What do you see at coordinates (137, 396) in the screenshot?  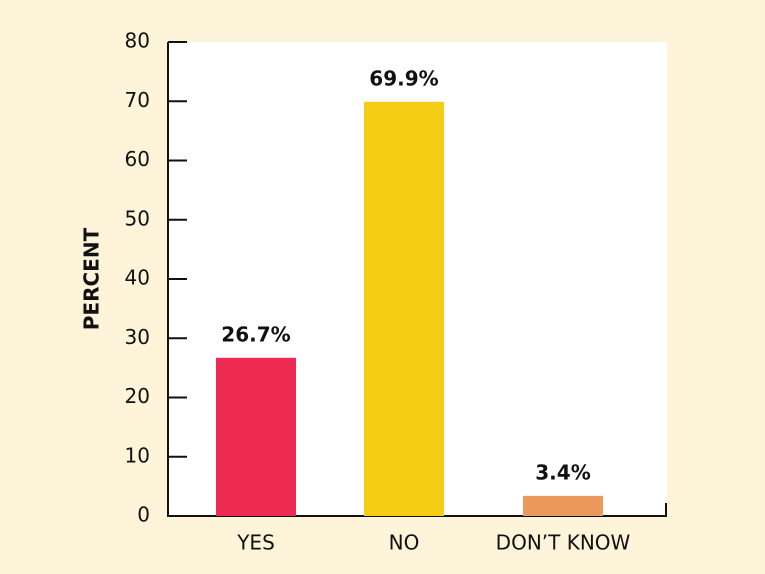 I see `y-tick-label: 20` at bounding box center [137, 396].